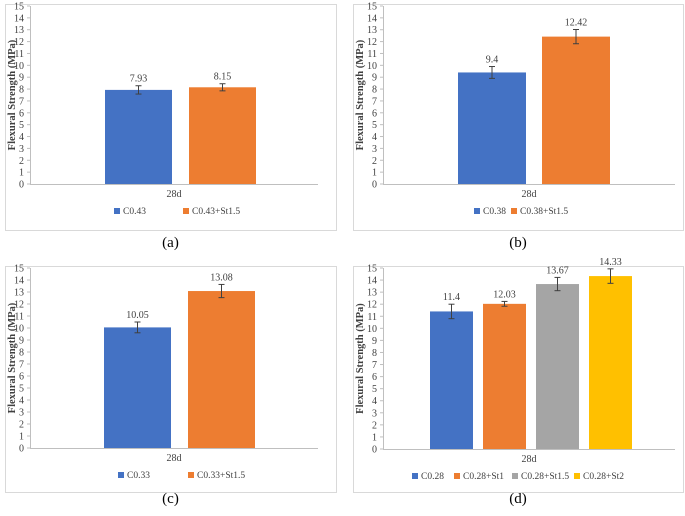 This screenshot has width=685, height=516. Describe the element at coordinates (216, 212) in the screenshot. I see `legend-label: C0.43+St1.5` at that location.